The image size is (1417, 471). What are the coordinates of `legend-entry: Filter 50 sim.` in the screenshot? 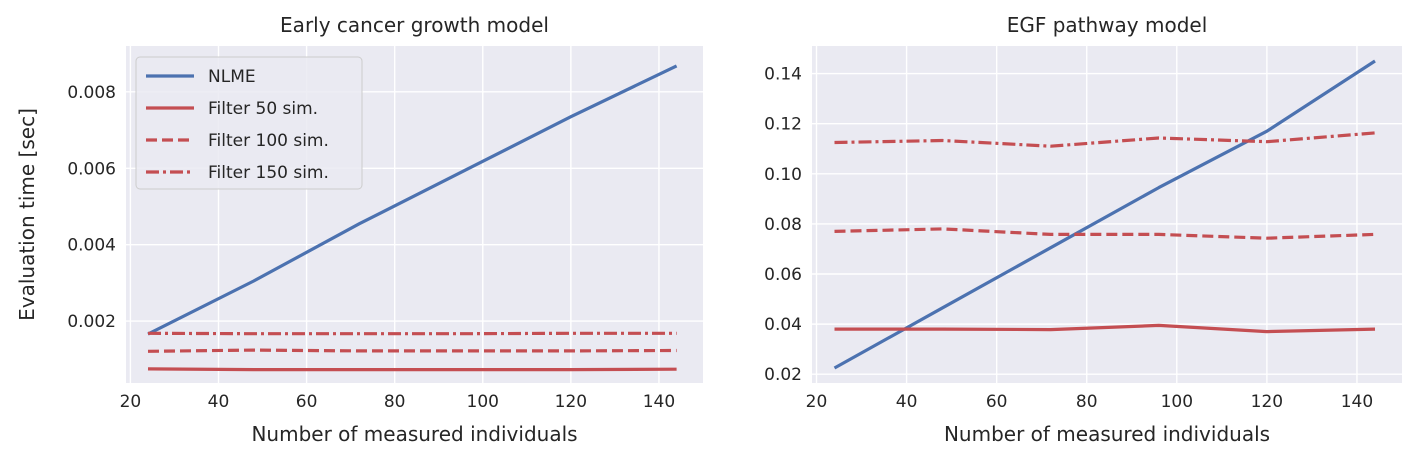 It's located at (263, 109).